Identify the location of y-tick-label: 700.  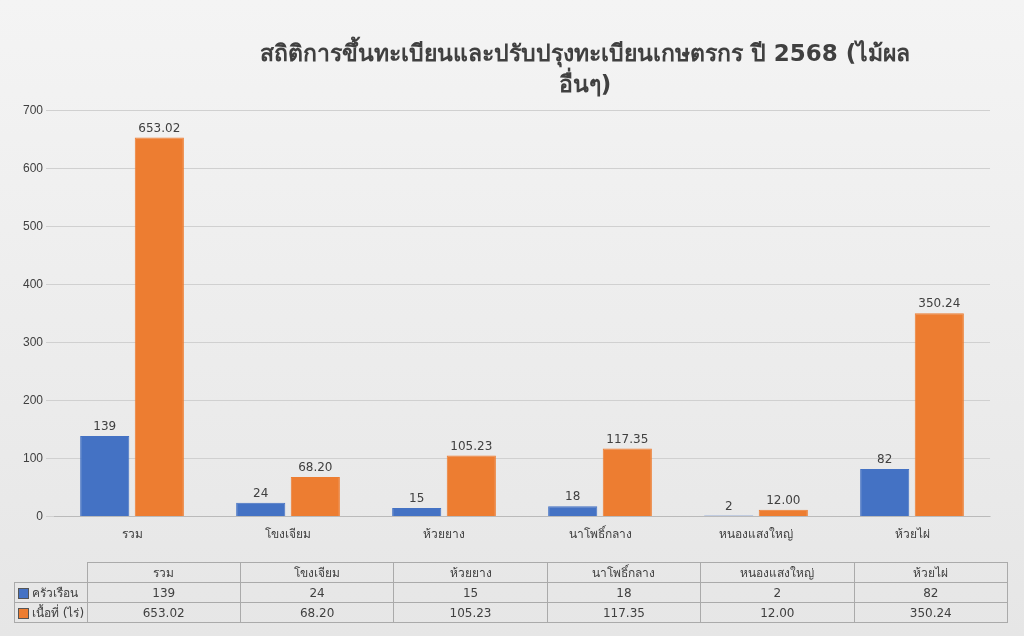
(33, 109).